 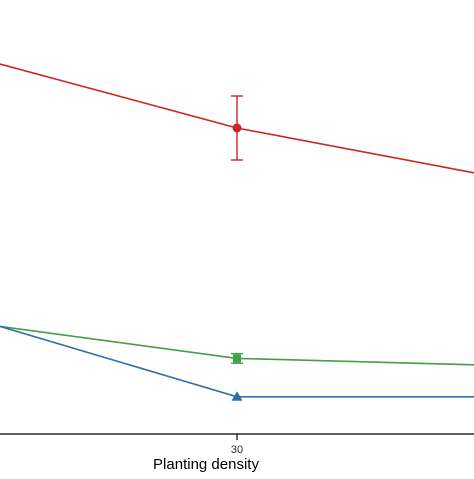 I want to click on x-axis-ticks: 30, so click(x=237, y=445).